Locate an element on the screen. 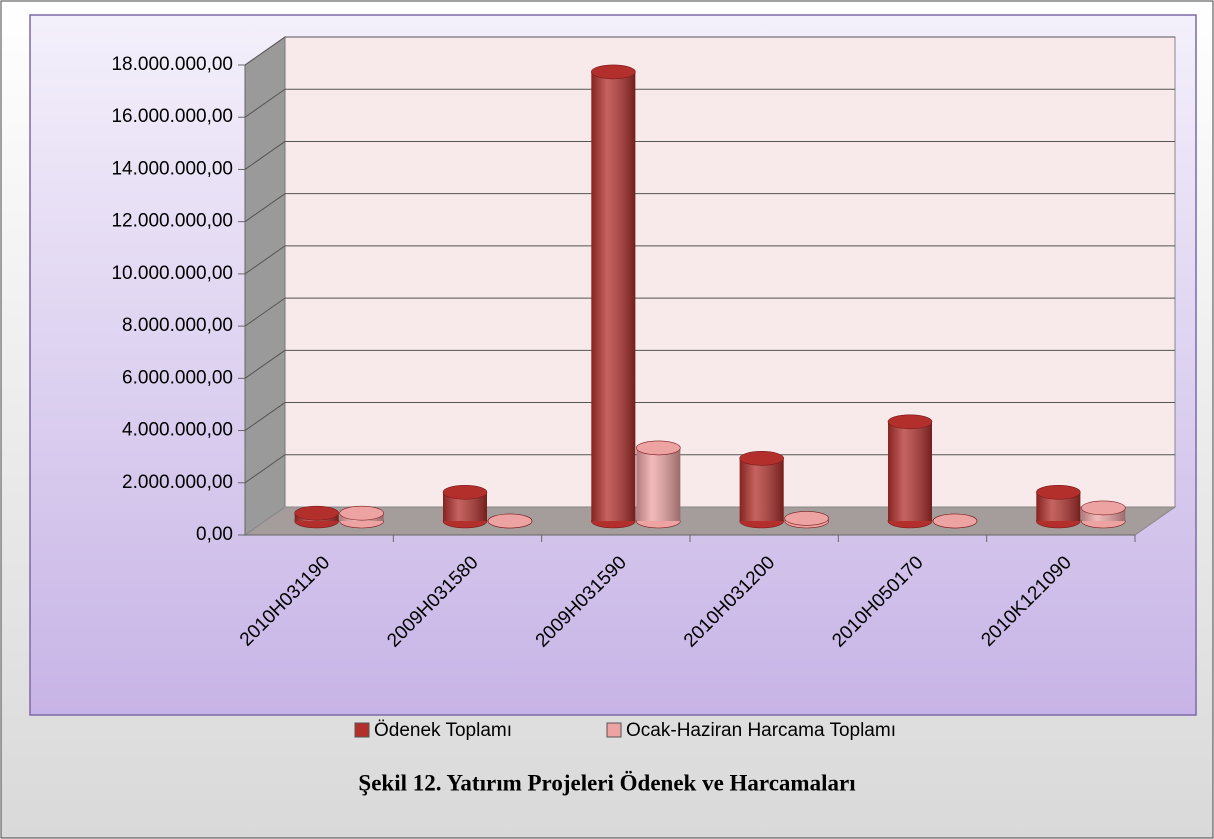  y-tick-label: 18.000.000,00 is located at coordinates (172, 64).